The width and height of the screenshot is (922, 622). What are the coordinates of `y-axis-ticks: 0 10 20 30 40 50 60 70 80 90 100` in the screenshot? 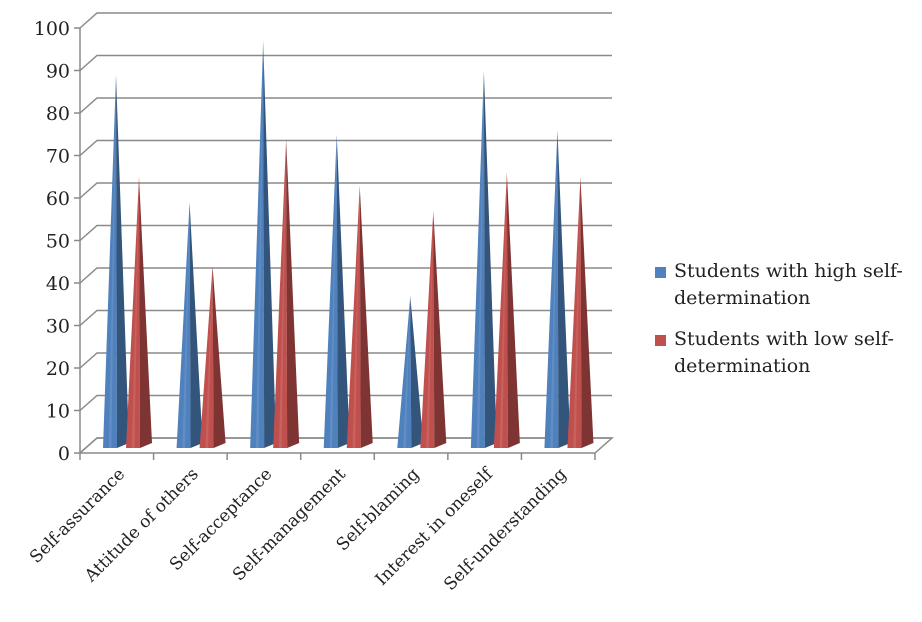 It's located at (57, 241).